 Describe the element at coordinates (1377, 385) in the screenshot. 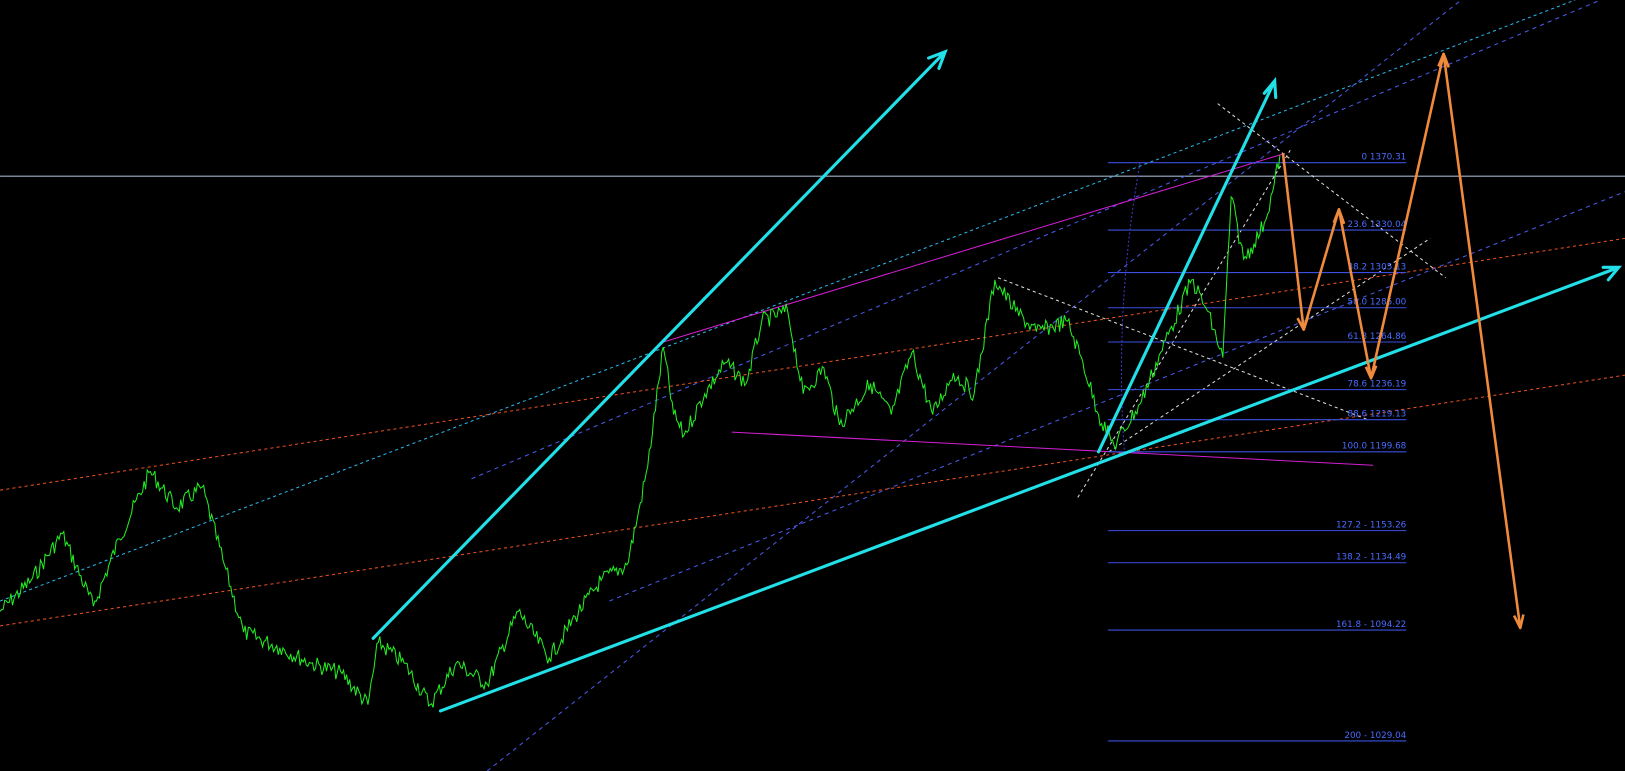

I see `fib-level-label: 78.6 1236.19` at that location.